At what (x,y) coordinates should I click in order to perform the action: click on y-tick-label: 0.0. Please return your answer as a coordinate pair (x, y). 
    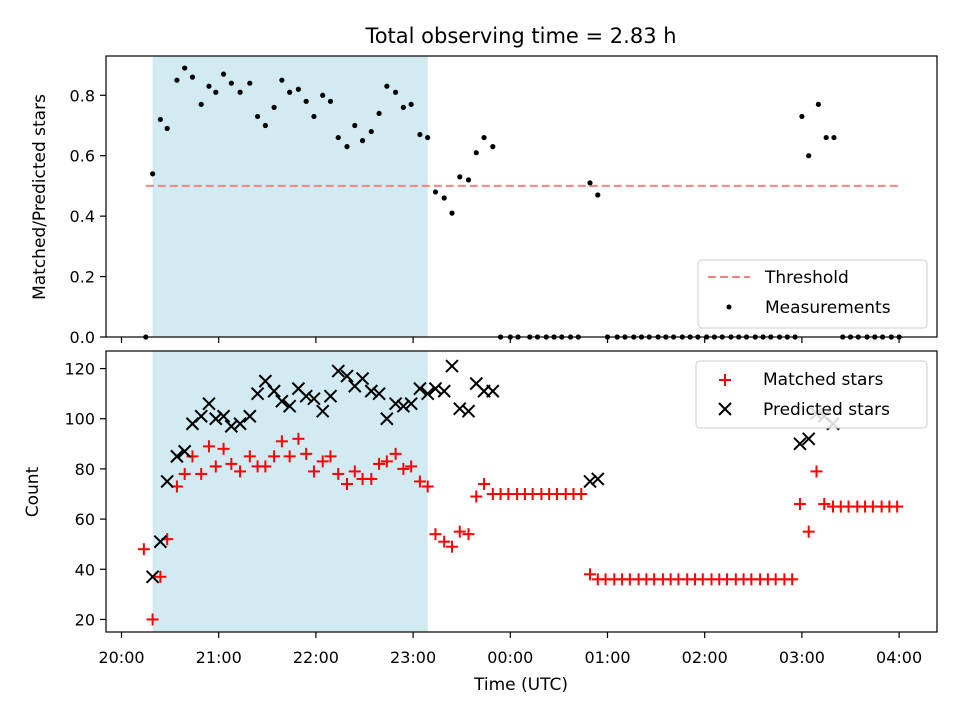
    Looking at the image, I should click on (82, 337).